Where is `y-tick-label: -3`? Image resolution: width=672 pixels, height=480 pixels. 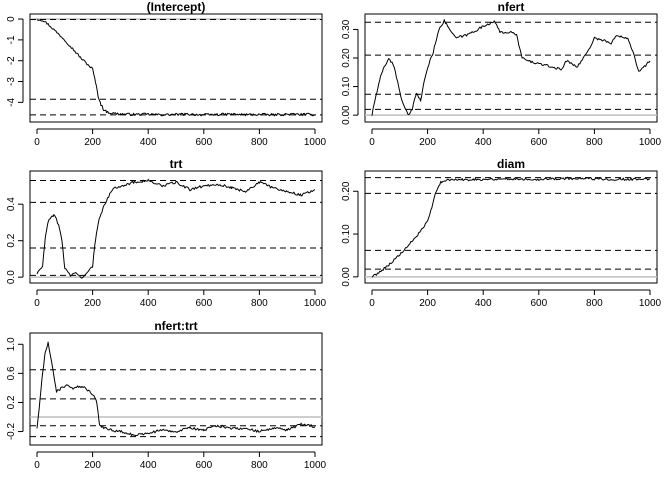 y-tick-label: -3 is located at coordinates (11, 81).